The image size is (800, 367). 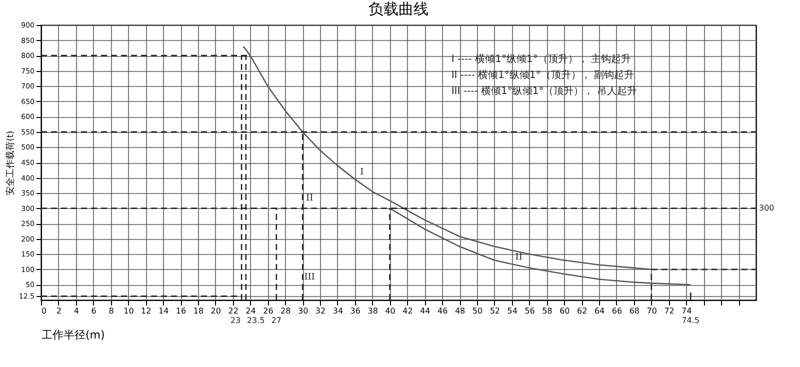 I want to click on x-tick-label: 16, so click(x=181, y=311).